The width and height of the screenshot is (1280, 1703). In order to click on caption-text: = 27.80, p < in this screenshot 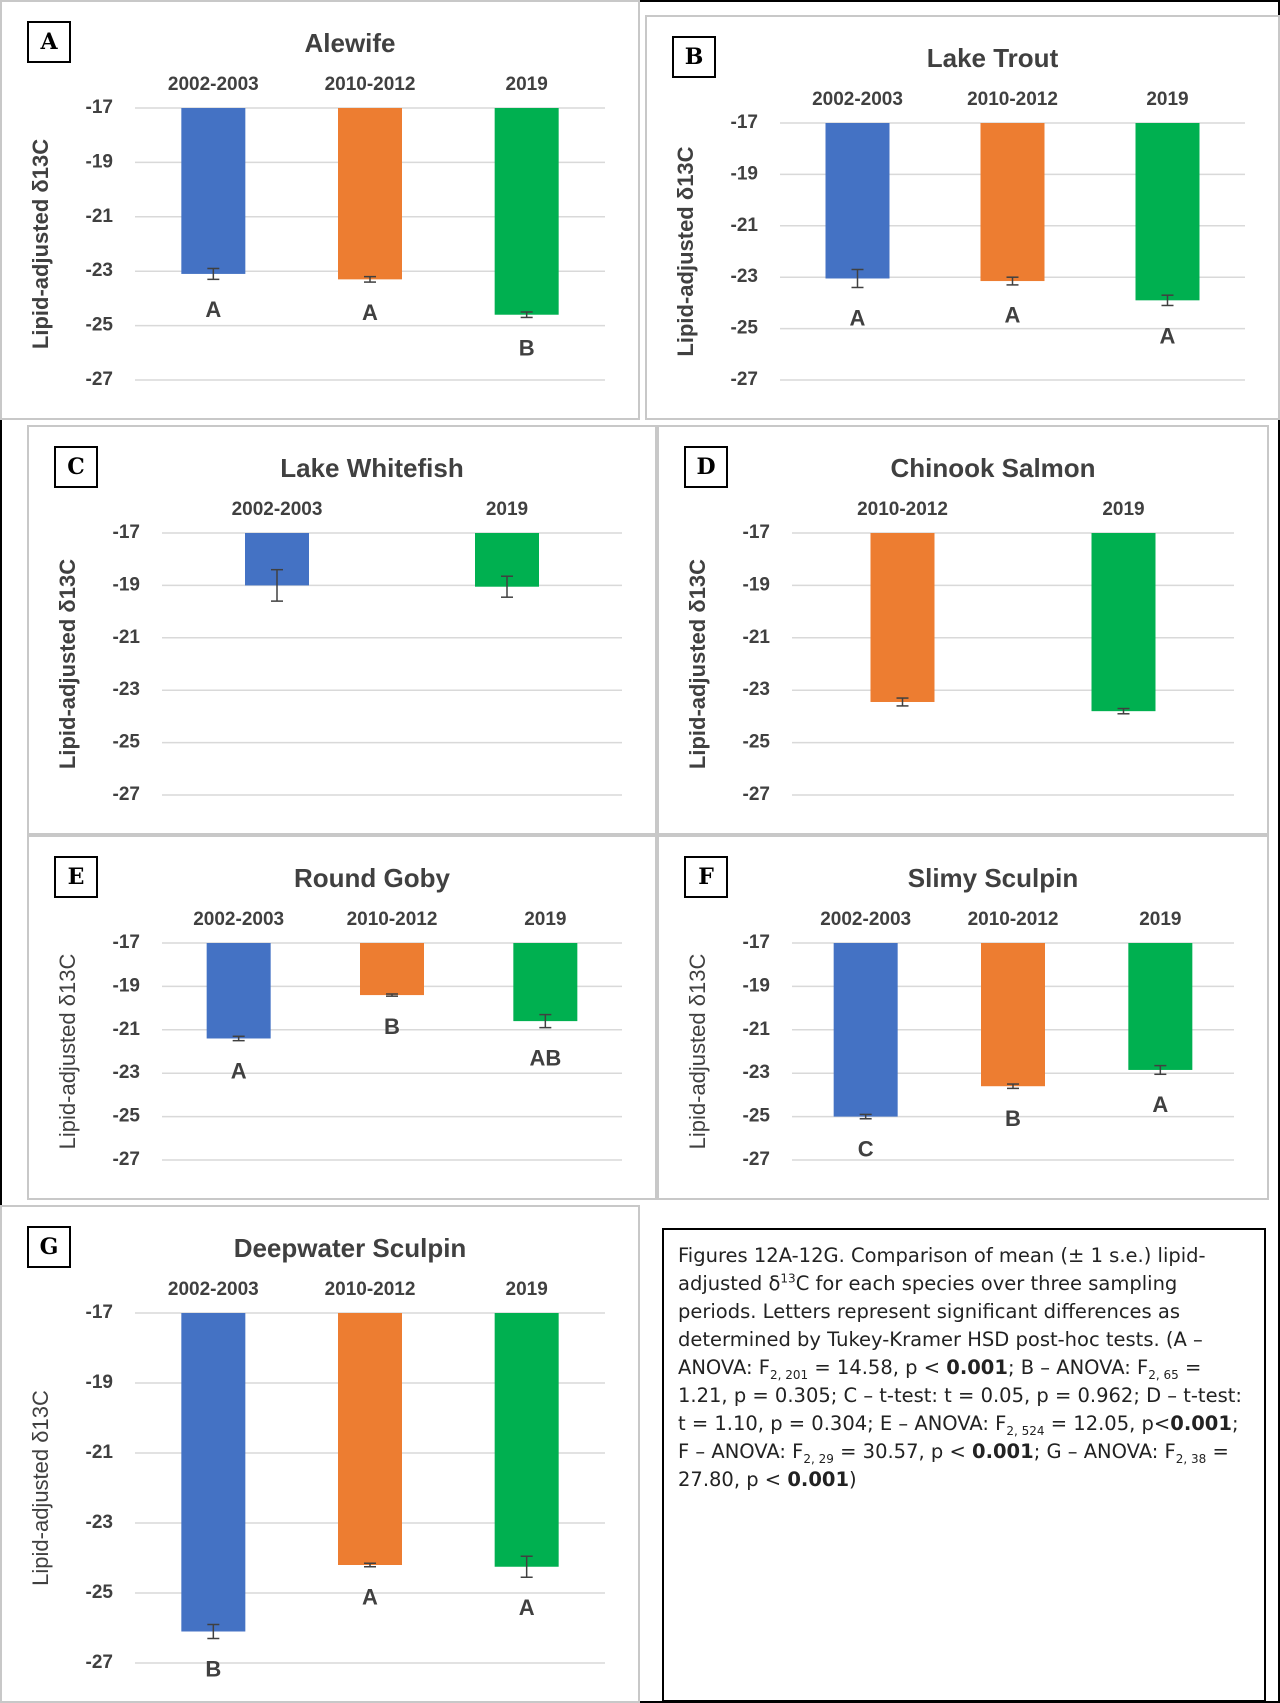, I will do `click(953, 1465)`.